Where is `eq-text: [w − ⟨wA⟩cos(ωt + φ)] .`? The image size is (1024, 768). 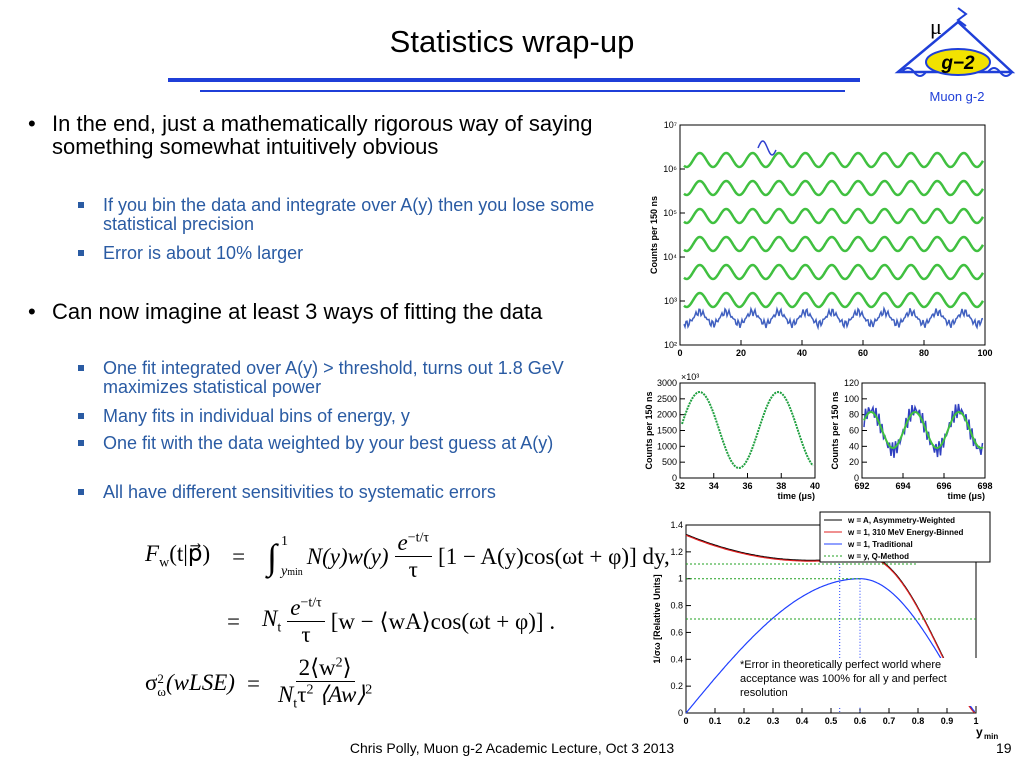
eq-text: [w − ⟨wA⟩cos(ωt + φ)] . is located at coordinates (443, 621).